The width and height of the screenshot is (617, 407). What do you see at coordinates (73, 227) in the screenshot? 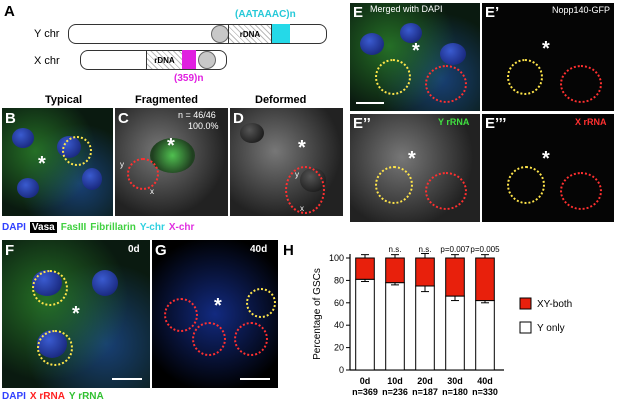
I see `legend-fasiii: FasIII` at bounding box center [73, 227].